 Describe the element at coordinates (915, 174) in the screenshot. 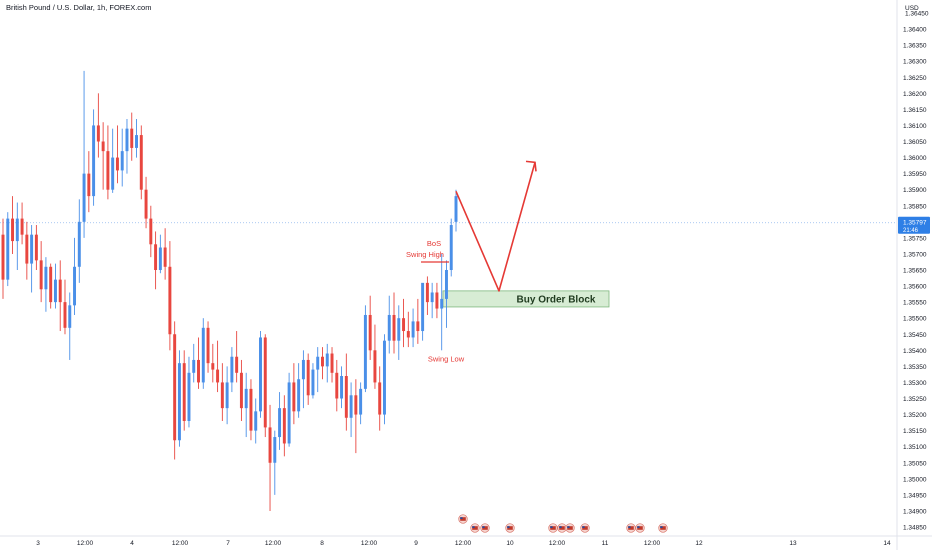

I see `price-tick-label: 1.35950` at that location.